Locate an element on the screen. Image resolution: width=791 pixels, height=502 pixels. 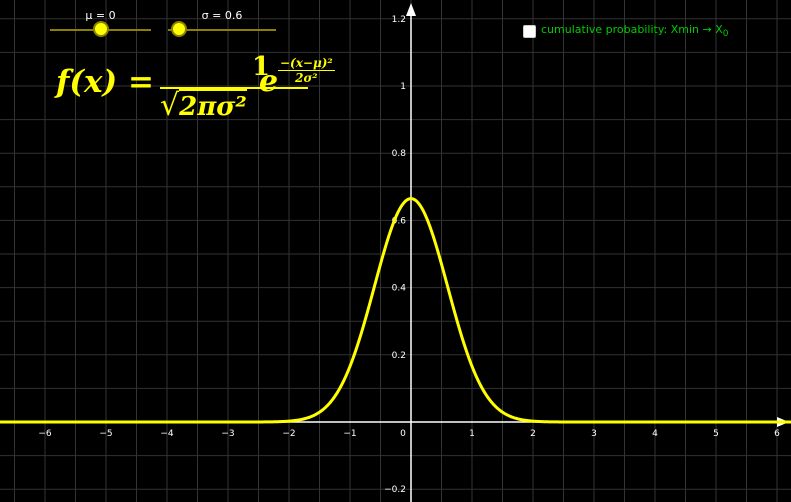
formula-denominator: √2πσ² is located at coordinates (203, 105).